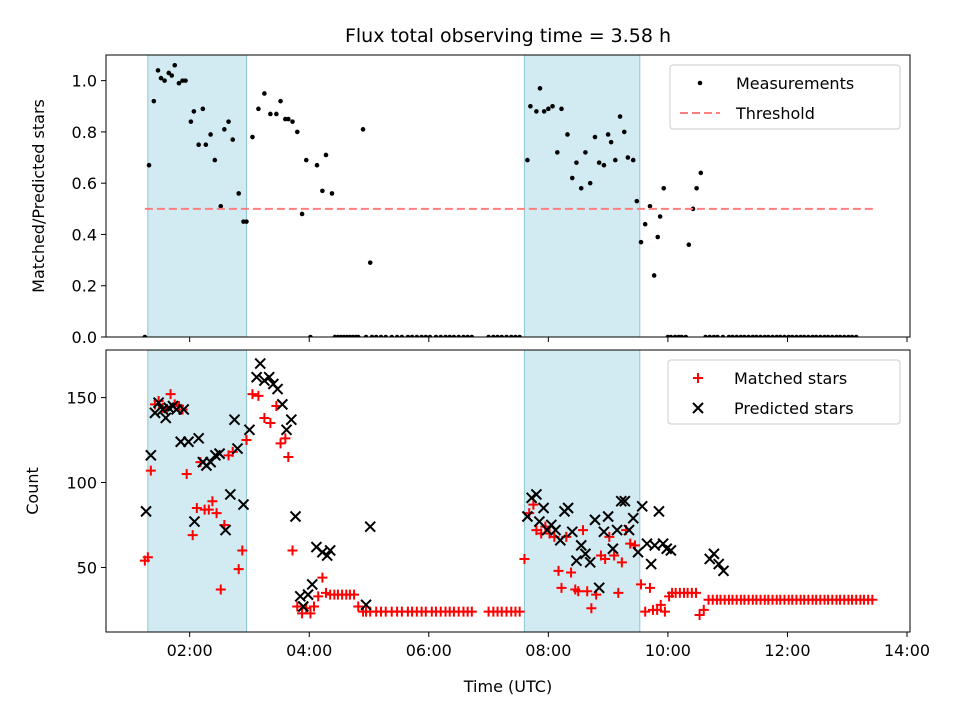 Image resolution: width=960 pixels, height=720 pixels. What do you see at coordinates (790, 378) in the screenshot?
I see `legend-label: Matched stars` at bounding box center [790, 378].